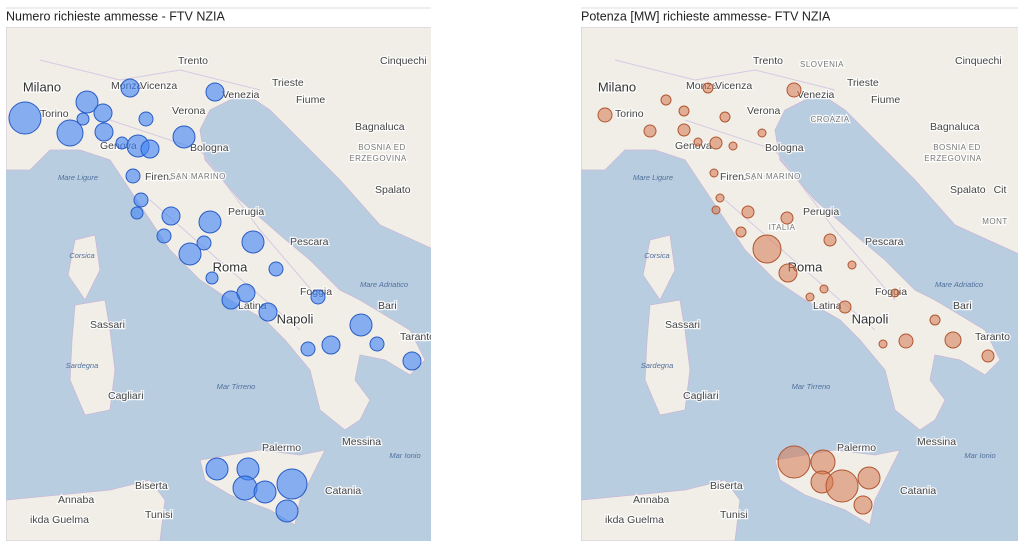  Describe the element at coordinates (884, 242) in the screenshot. I see `place-label: Pescara` at that location.